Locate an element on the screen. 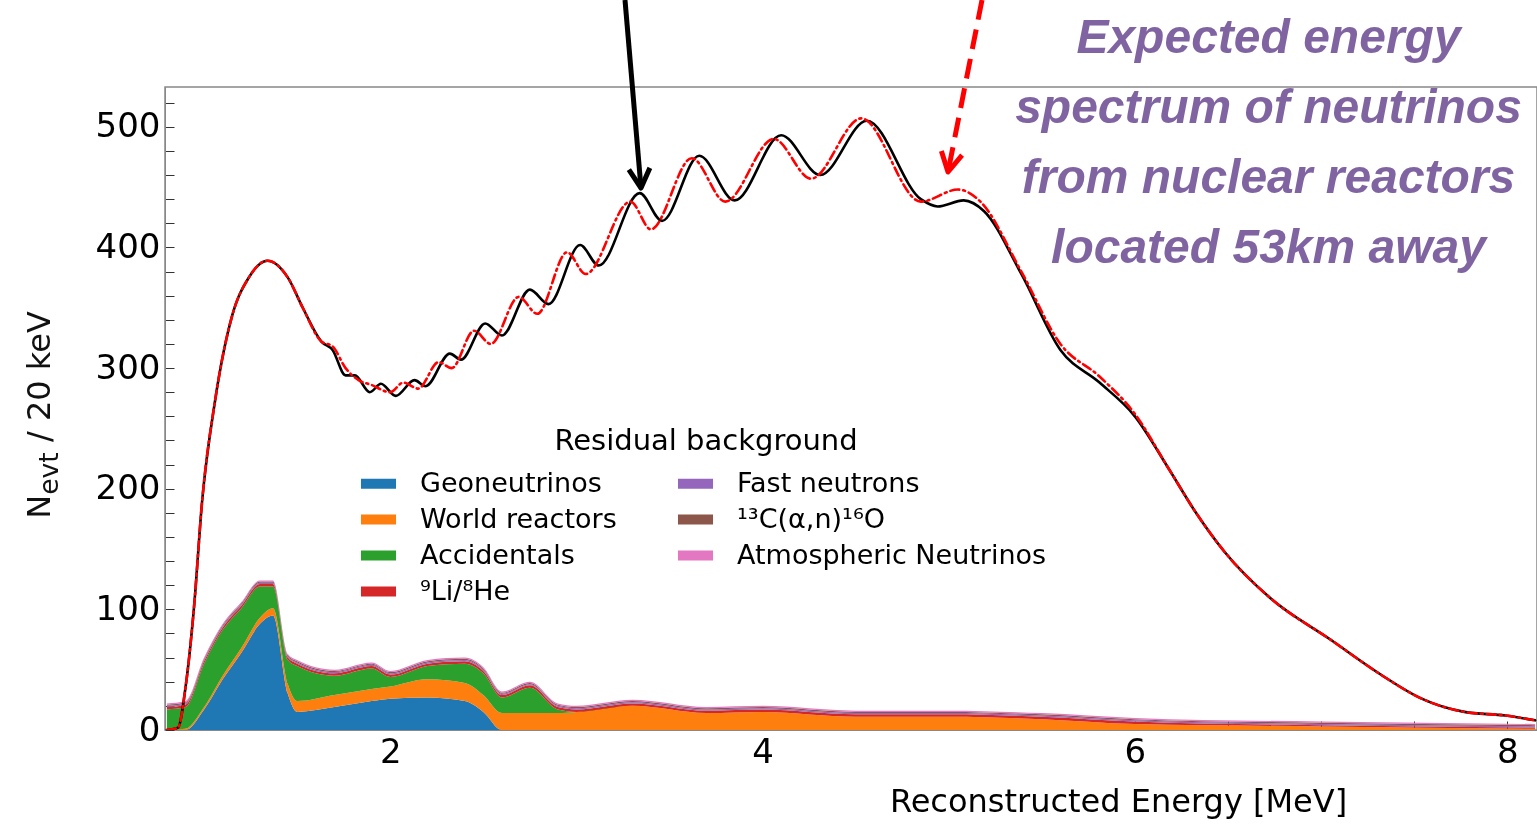  x-tick-label: 6 is located at coordinates (1135, 750).